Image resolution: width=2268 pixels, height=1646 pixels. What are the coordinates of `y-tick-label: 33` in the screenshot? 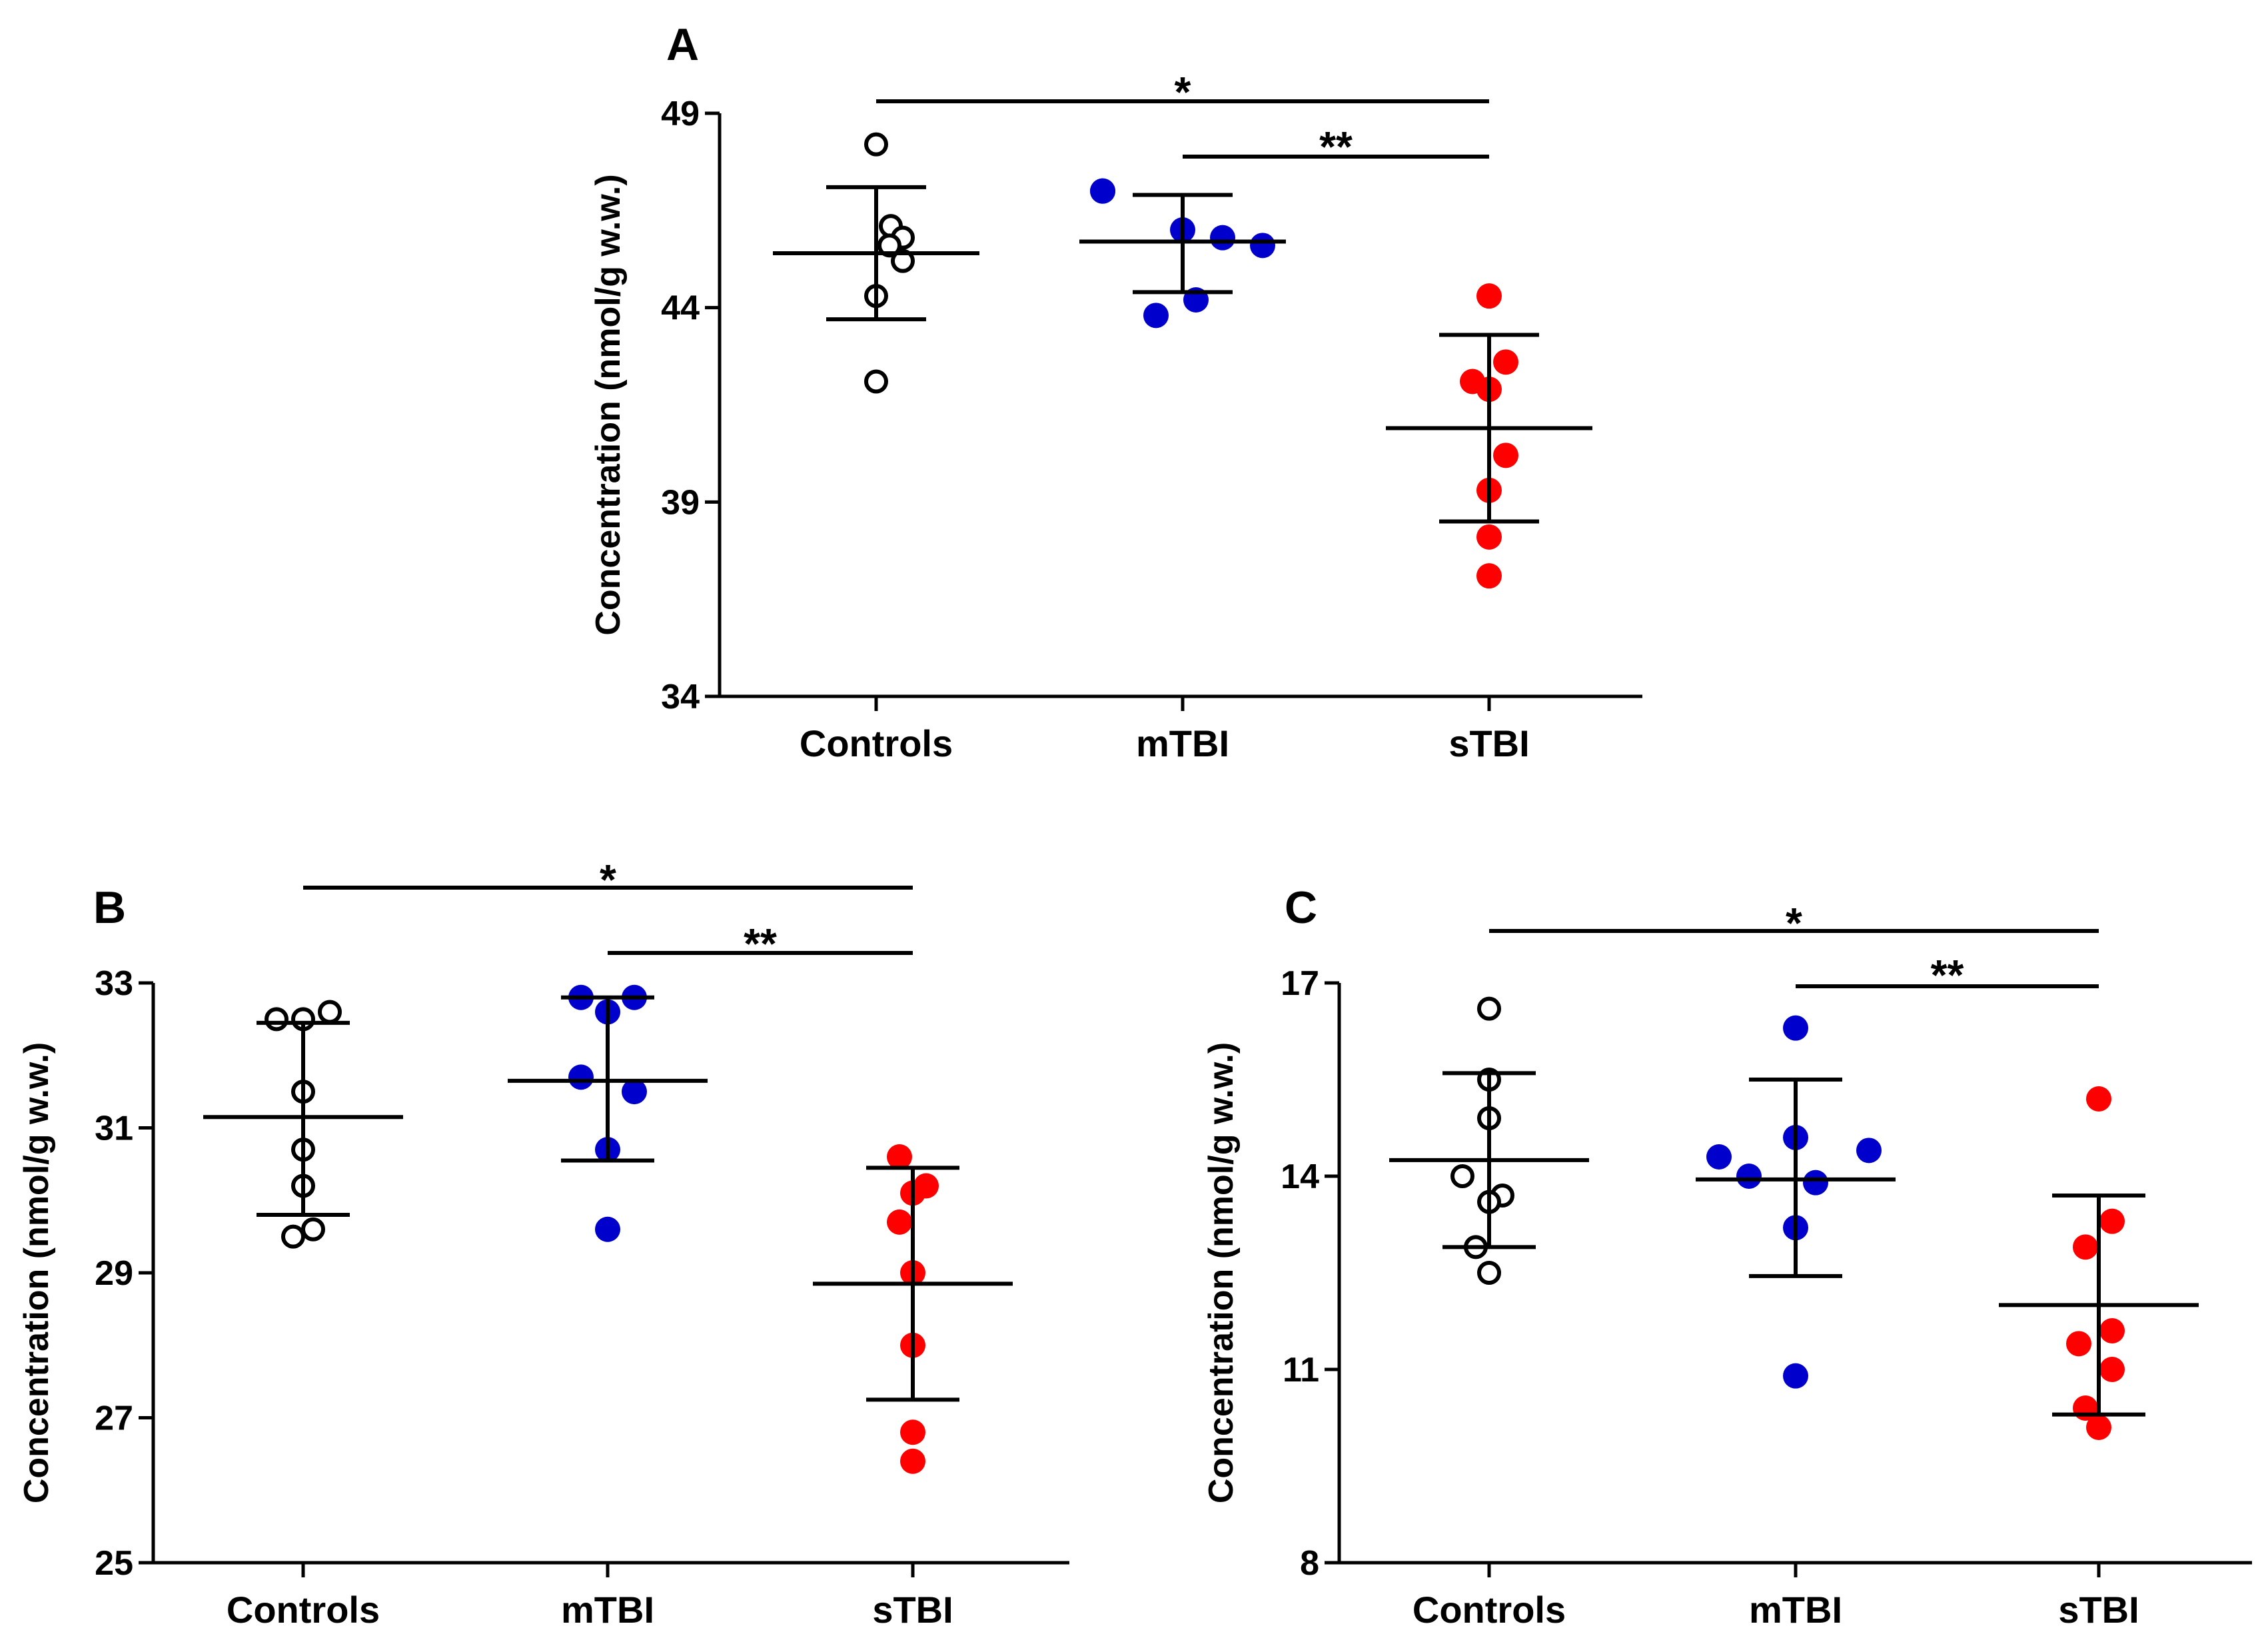 It's located at (114, 983).